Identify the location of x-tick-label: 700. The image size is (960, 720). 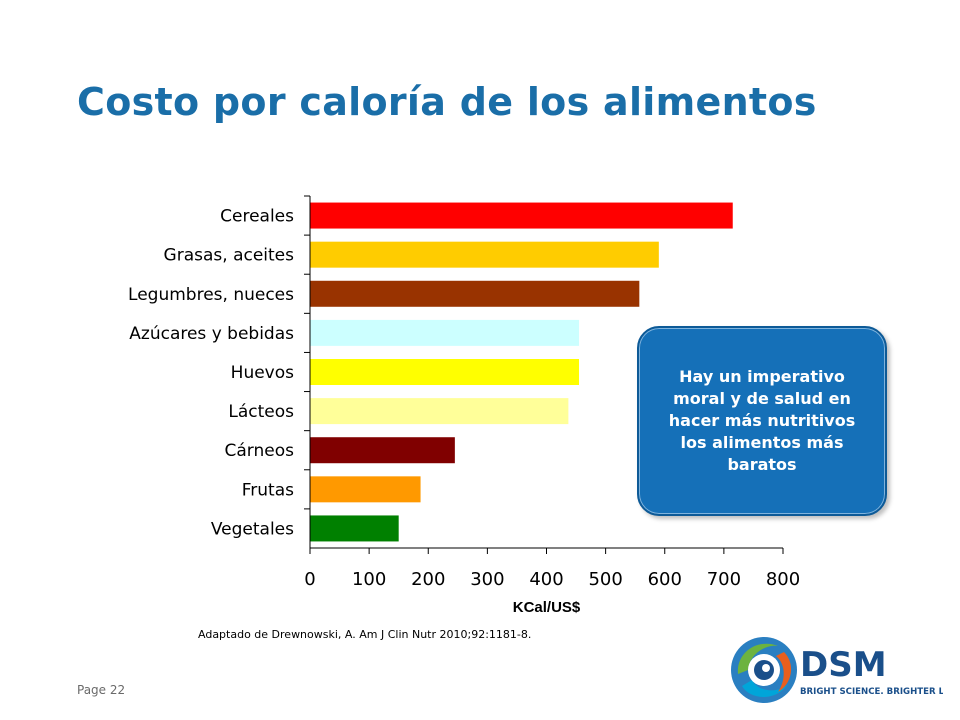
(724, 579).